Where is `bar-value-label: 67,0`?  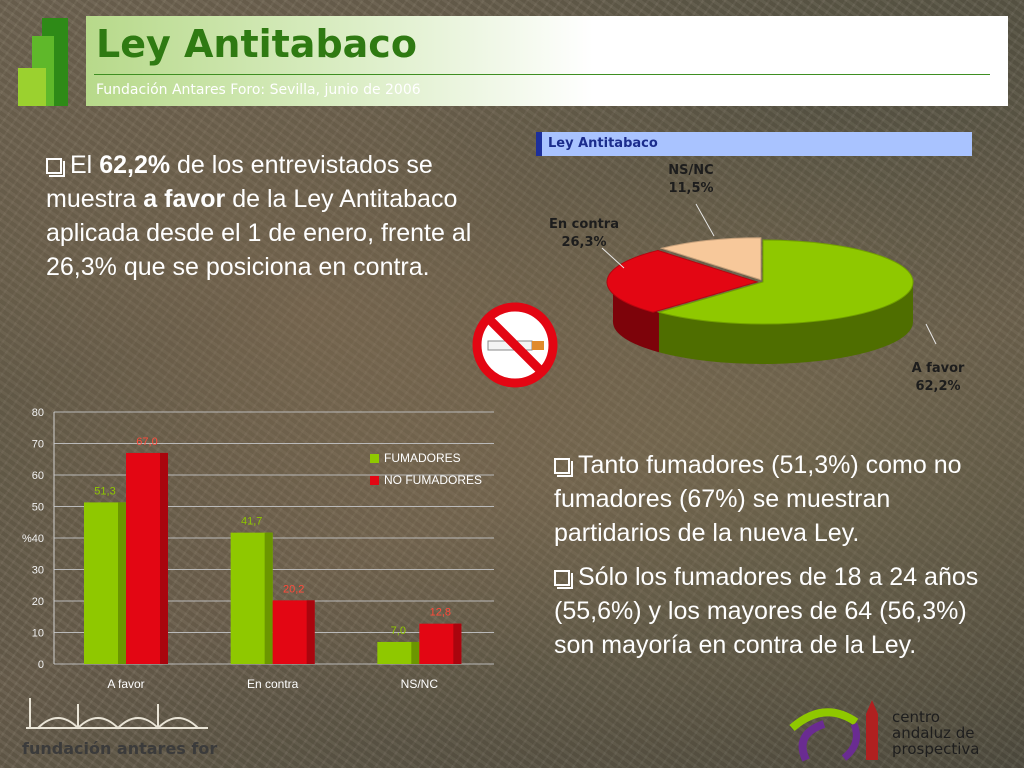 bar-value-label: 67,0 is located at coordinates (146, 442).